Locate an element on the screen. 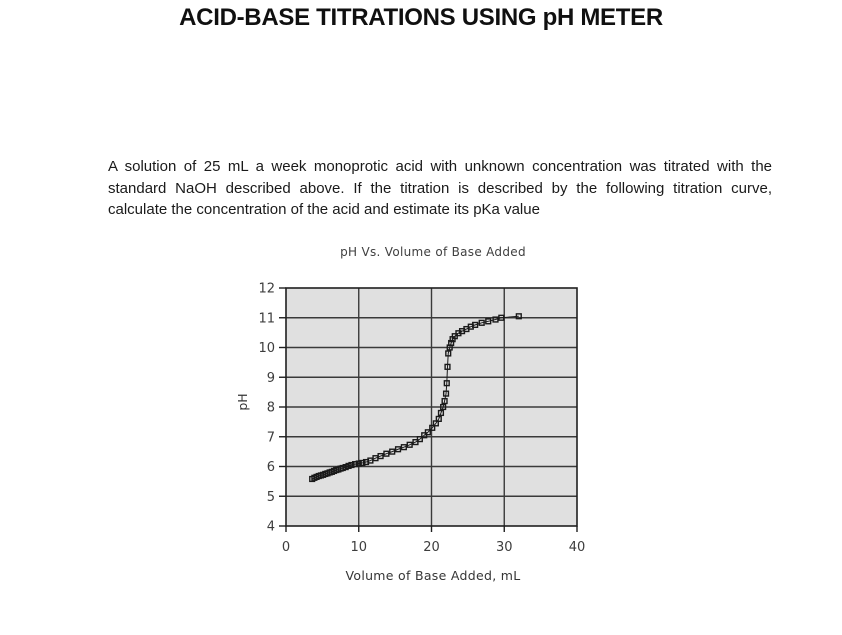  svg-text: 5 is located at coordinates (271, 497).